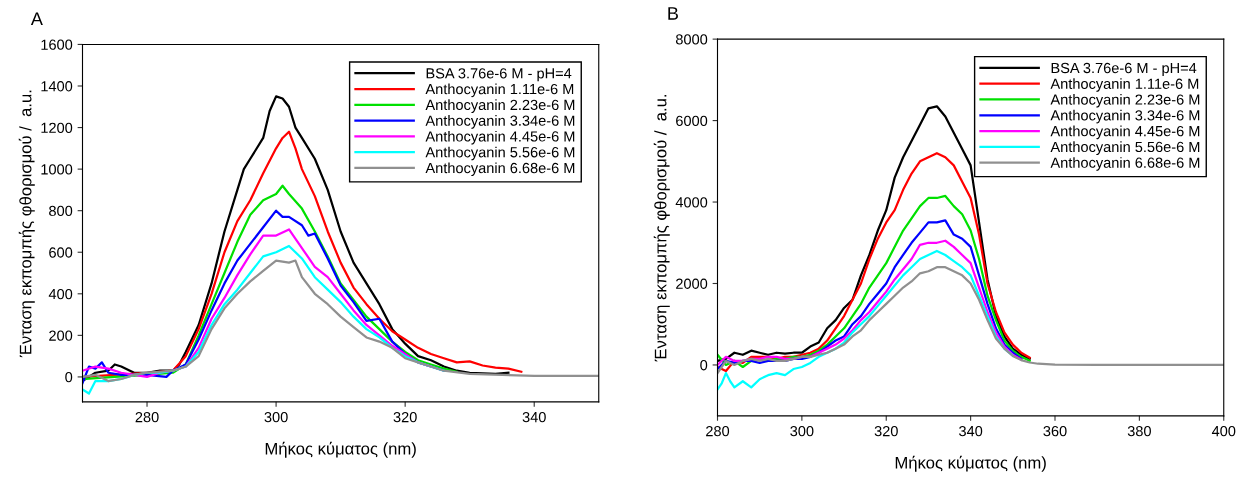 Image resolution: width=1250 pixels, height=483 pixels. I want to click on y-tick-label: 6000, so click(692, 121).